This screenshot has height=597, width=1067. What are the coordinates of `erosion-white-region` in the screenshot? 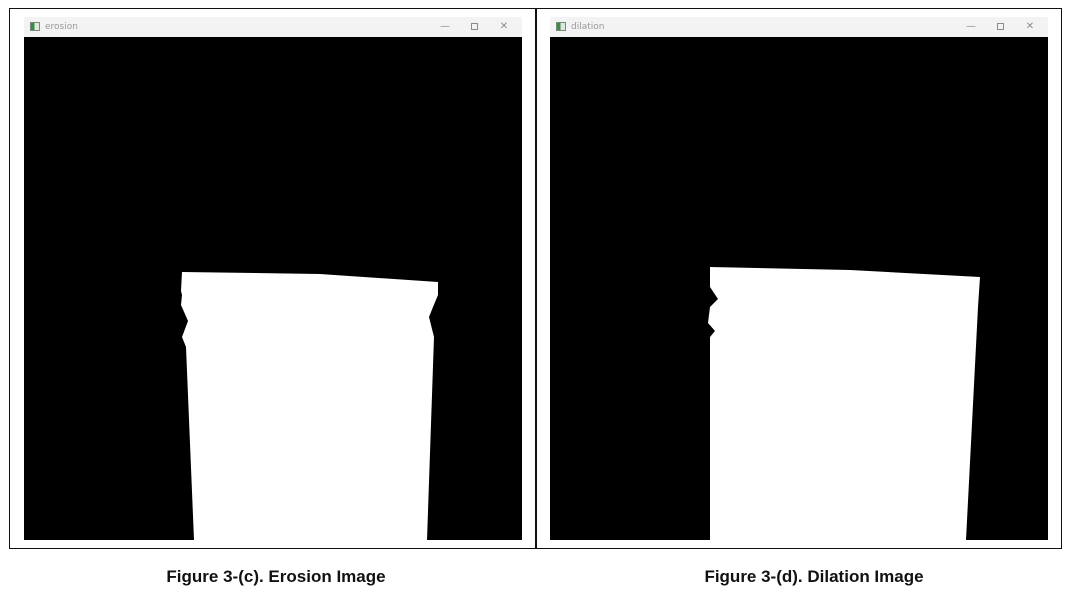 It's located at (309, 406).